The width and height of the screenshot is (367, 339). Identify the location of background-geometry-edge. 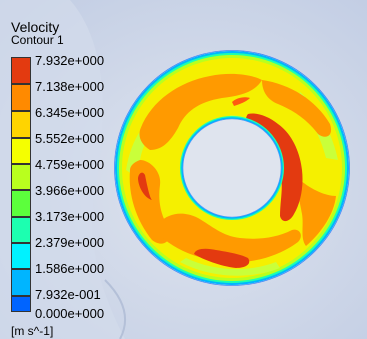
(115, 309).